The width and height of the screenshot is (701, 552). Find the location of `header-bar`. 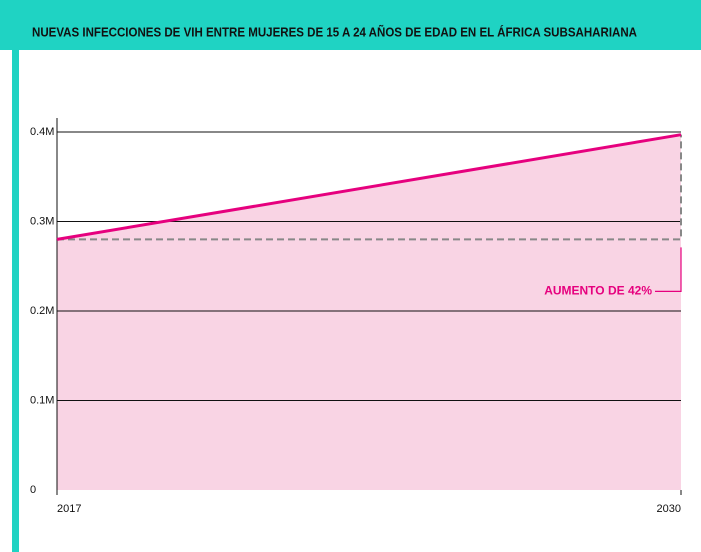

header-bar is located at coordinates (350, 25).